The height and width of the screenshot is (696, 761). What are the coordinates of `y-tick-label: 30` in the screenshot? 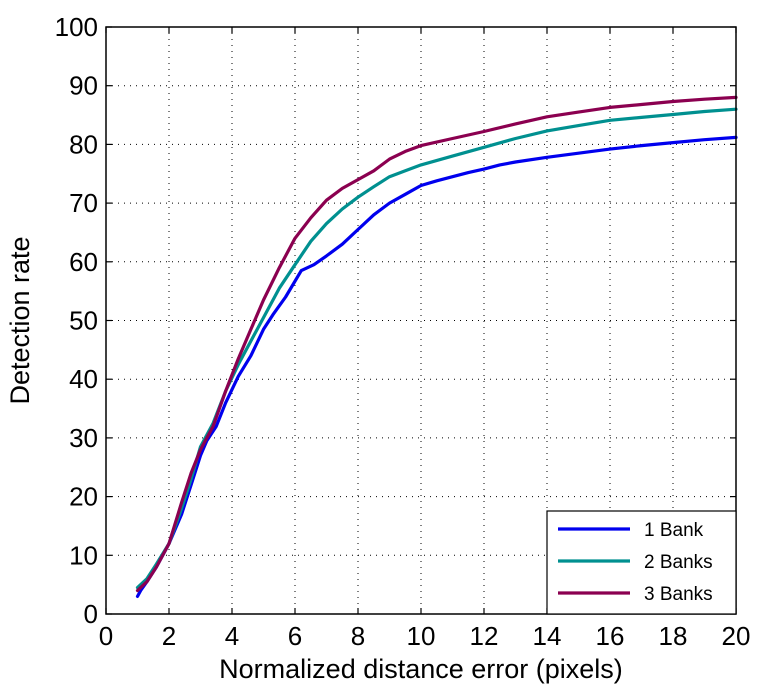 It's located at (83, 438).